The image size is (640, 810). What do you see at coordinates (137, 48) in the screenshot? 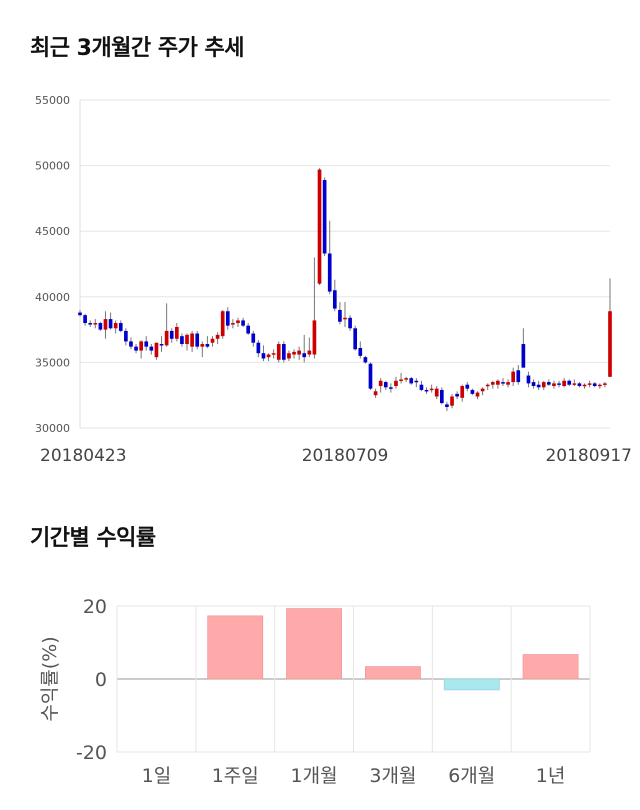
I see `price-trend-title: 최근 3개월간 주가 추세` at bounding box center [137, 48].